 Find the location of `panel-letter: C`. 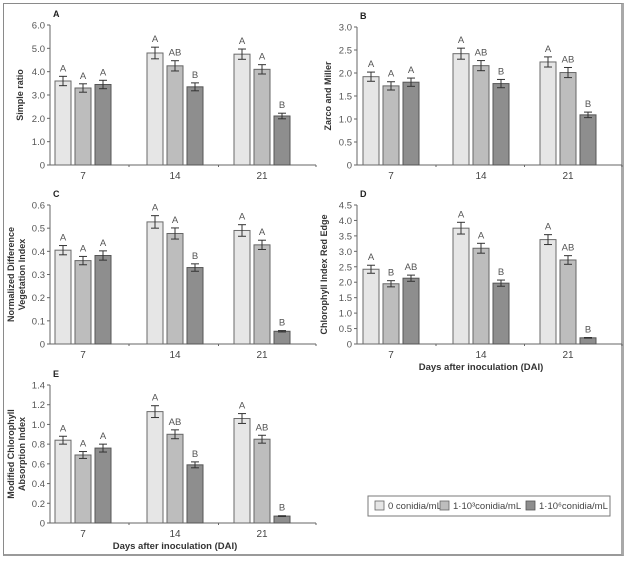

panel-letter: C is located at coordinates (56, 194).